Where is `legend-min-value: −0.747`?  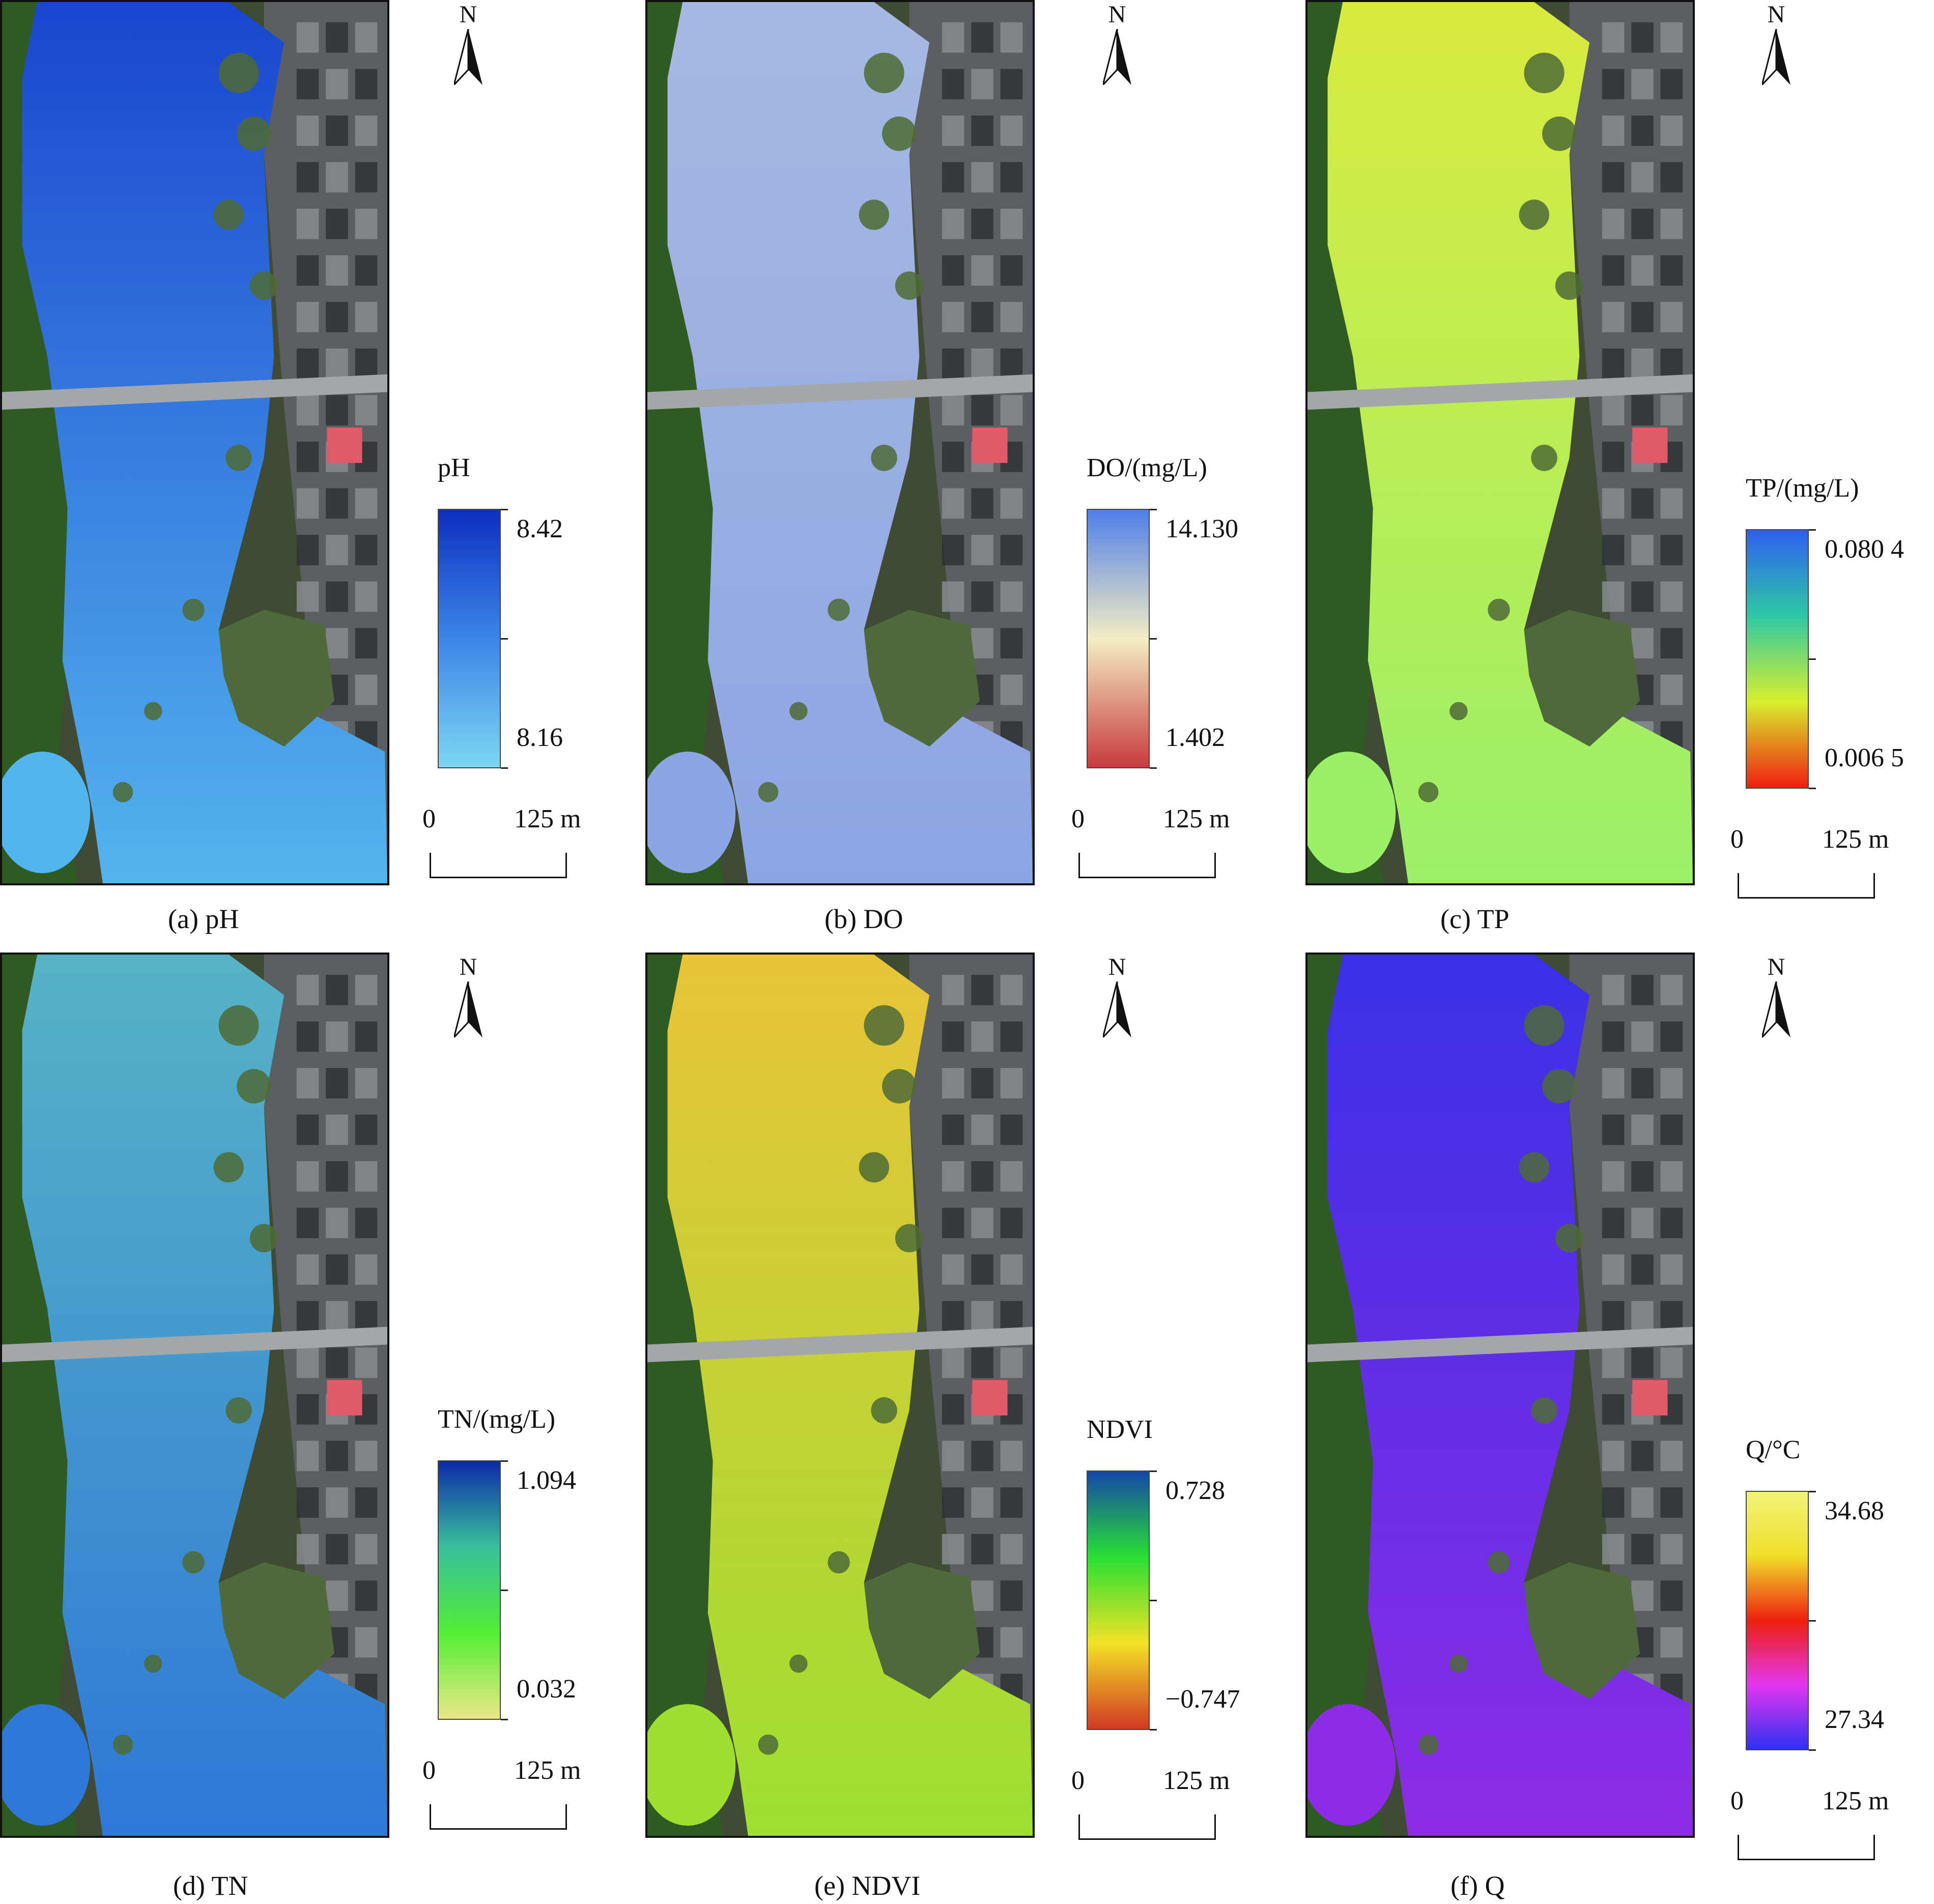
legend-min-value: −0.747 is located at coordinates (1202, 1699).